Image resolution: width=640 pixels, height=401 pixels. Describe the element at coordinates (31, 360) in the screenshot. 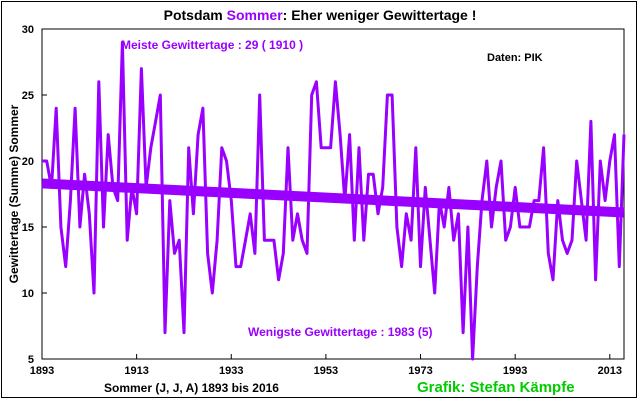

I see `y-tick-label: 5` at that location.